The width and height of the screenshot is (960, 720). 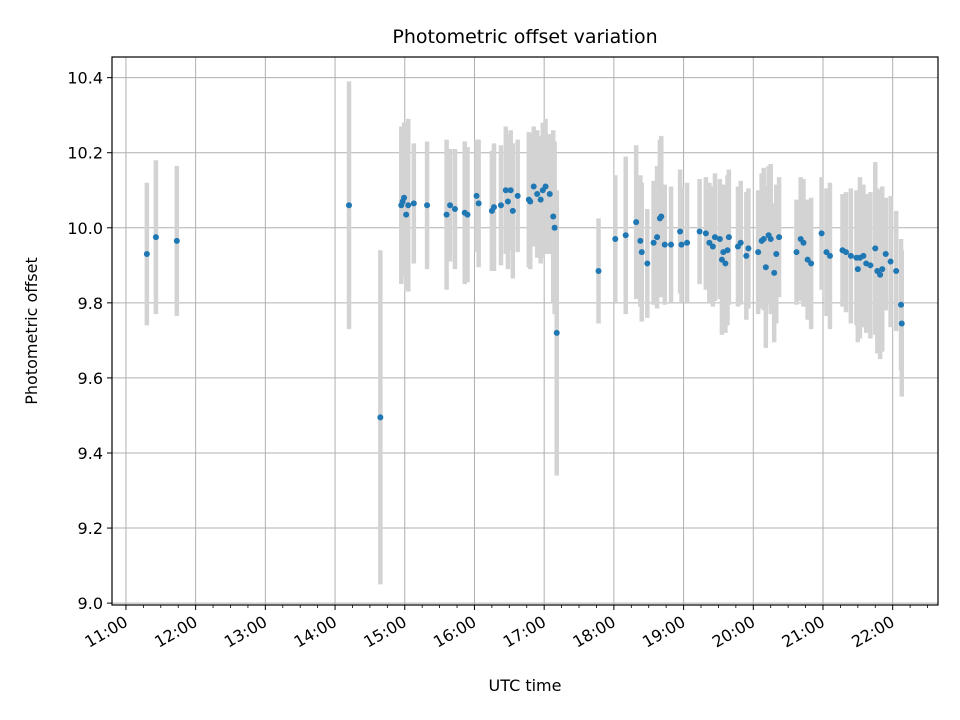 I want to click on chart-title: Photometric offset variation, so click(x=524, y=37).